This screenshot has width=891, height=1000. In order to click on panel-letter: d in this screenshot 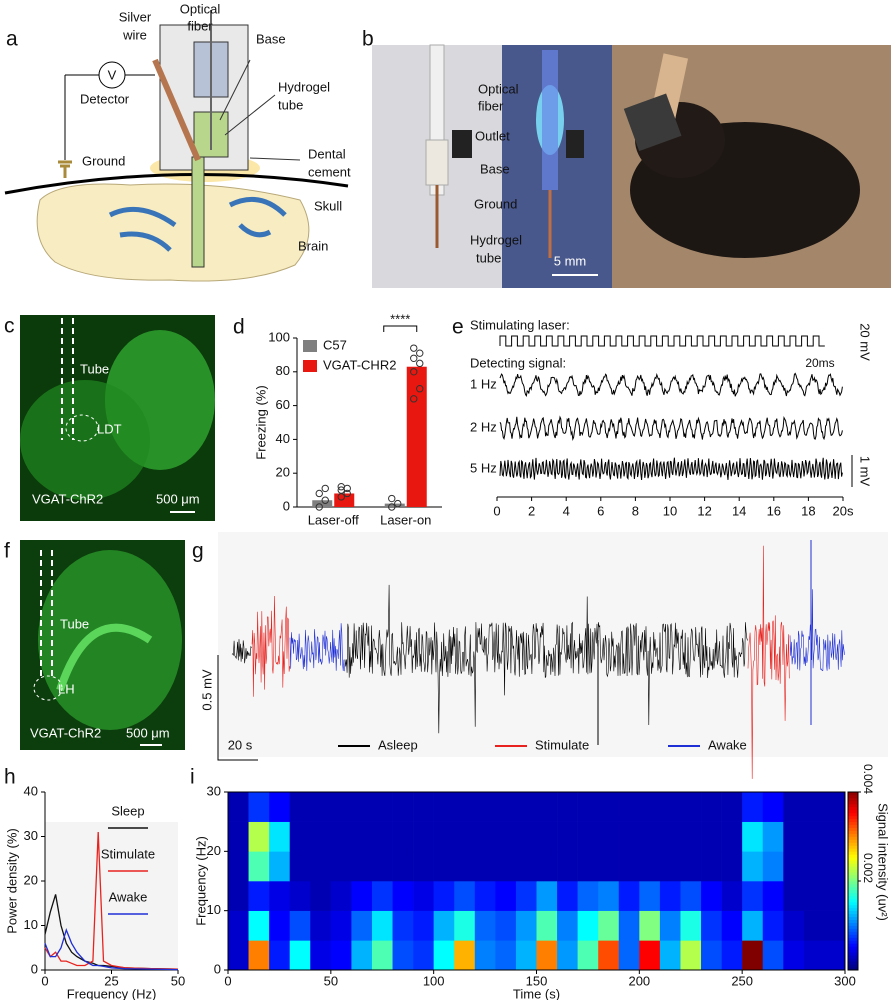, I will do `click(239, 327)`.